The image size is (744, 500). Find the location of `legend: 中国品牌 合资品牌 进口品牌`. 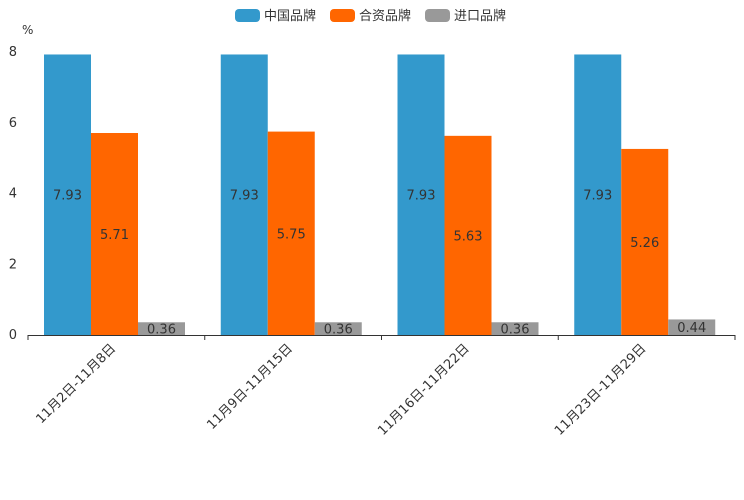

legend: 中国品牌 合资品牌 进口品牌 is located at coordinates (370, 16).